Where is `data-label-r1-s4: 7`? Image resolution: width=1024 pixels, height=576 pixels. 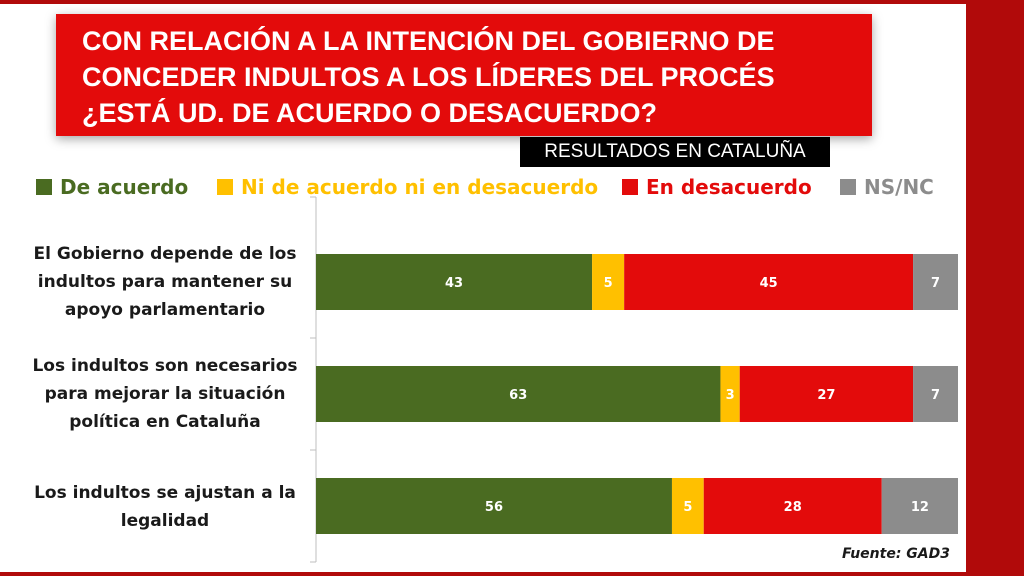 data-label-r1-s4: 7 is located at coordinates (935, 283).